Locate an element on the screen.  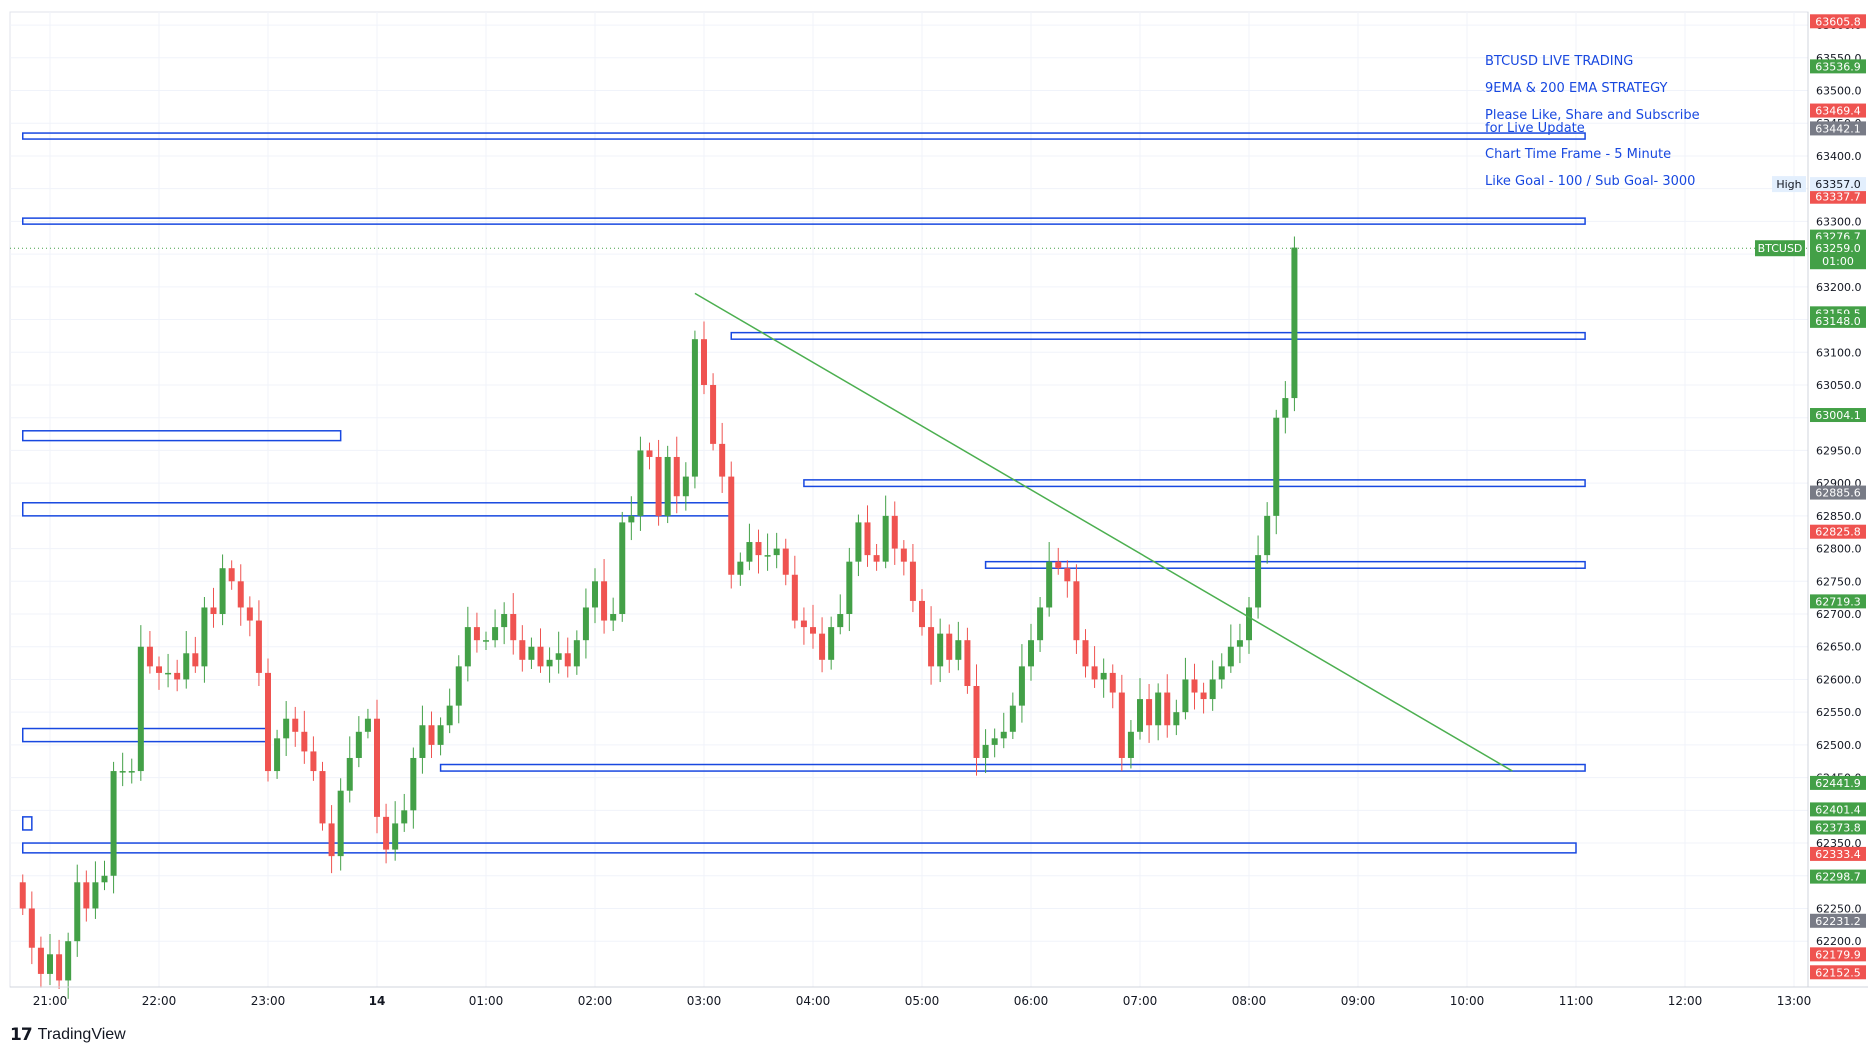
annotation-line: 9EMA & 200 EMA STRATEGY is located at coordinates (1576, 88).